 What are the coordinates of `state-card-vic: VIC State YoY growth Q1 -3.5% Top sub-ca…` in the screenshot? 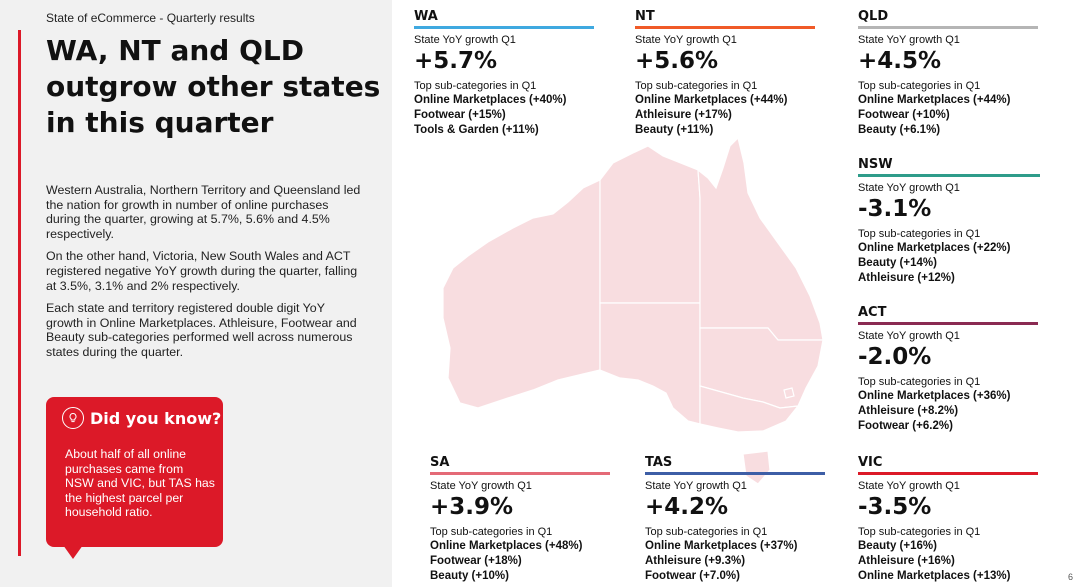 It's located at (948, 519).